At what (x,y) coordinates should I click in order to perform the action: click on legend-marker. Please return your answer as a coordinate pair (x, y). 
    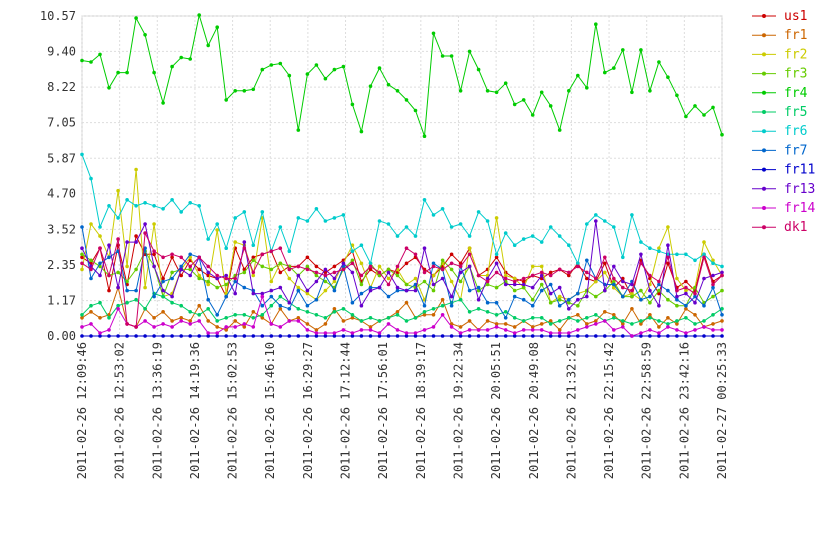
    Looking at the image, I should click on (764, 150).